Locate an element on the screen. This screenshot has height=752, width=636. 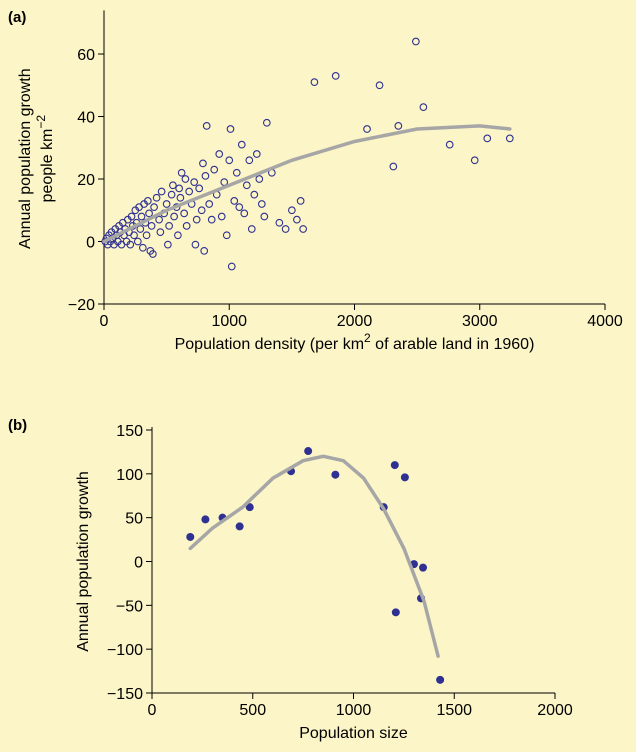
y-label-text: Annual population growth is located at coordinates (83, 561).